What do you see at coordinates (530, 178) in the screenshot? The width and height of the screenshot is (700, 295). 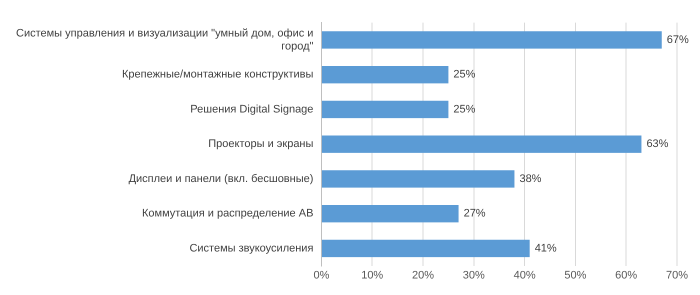 I see `data-label: 38%` at bounding box center [530, 178].